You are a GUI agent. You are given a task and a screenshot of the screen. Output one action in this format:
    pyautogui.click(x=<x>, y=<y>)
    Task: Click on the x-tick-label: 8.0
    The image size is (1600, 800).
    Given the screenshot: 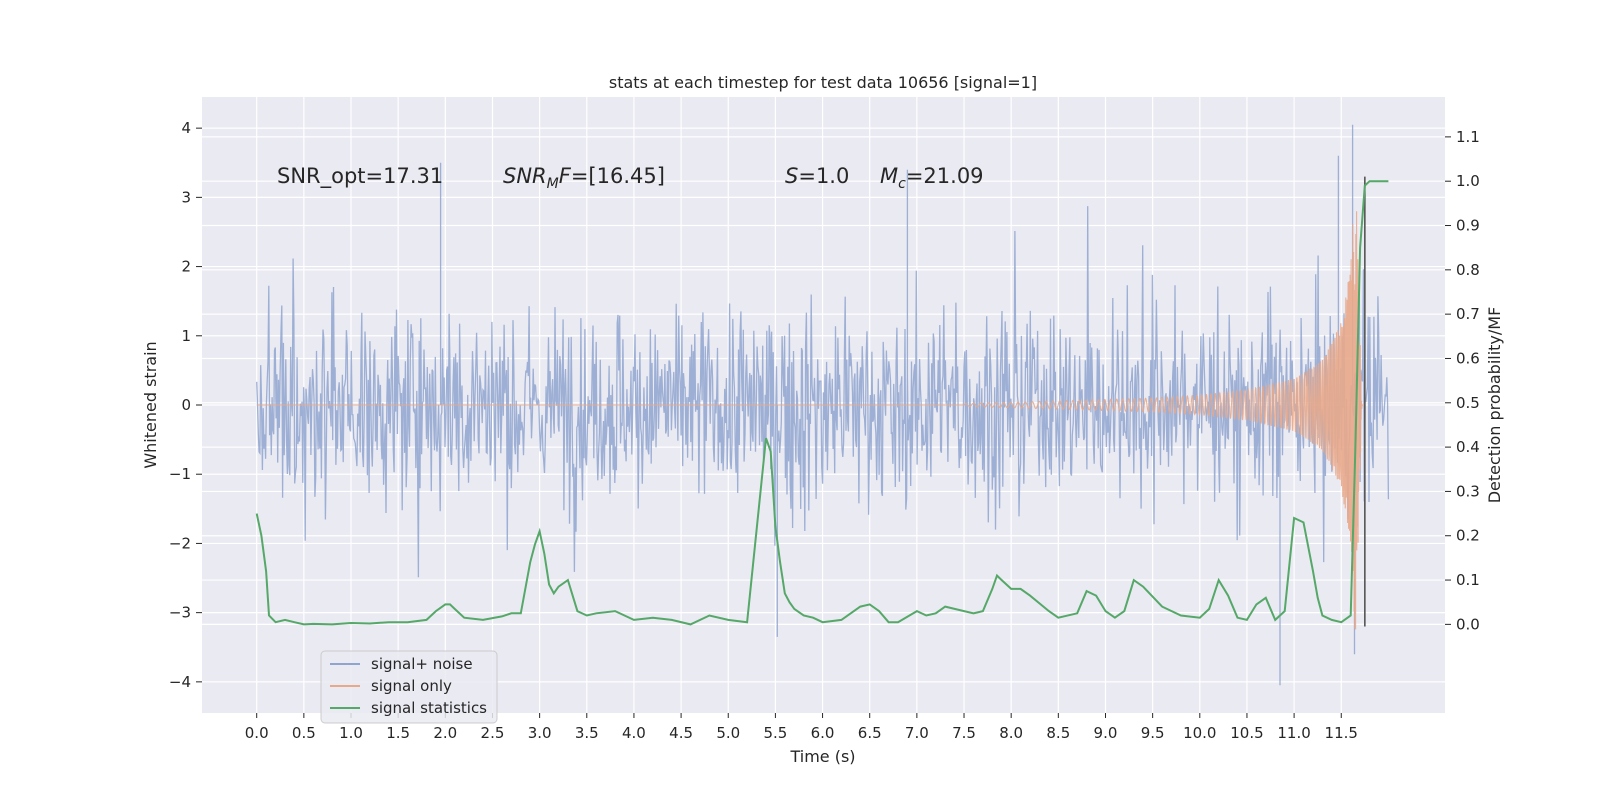 What is the action you would take?
    pyautogui.click(x=1011, y=733)
    